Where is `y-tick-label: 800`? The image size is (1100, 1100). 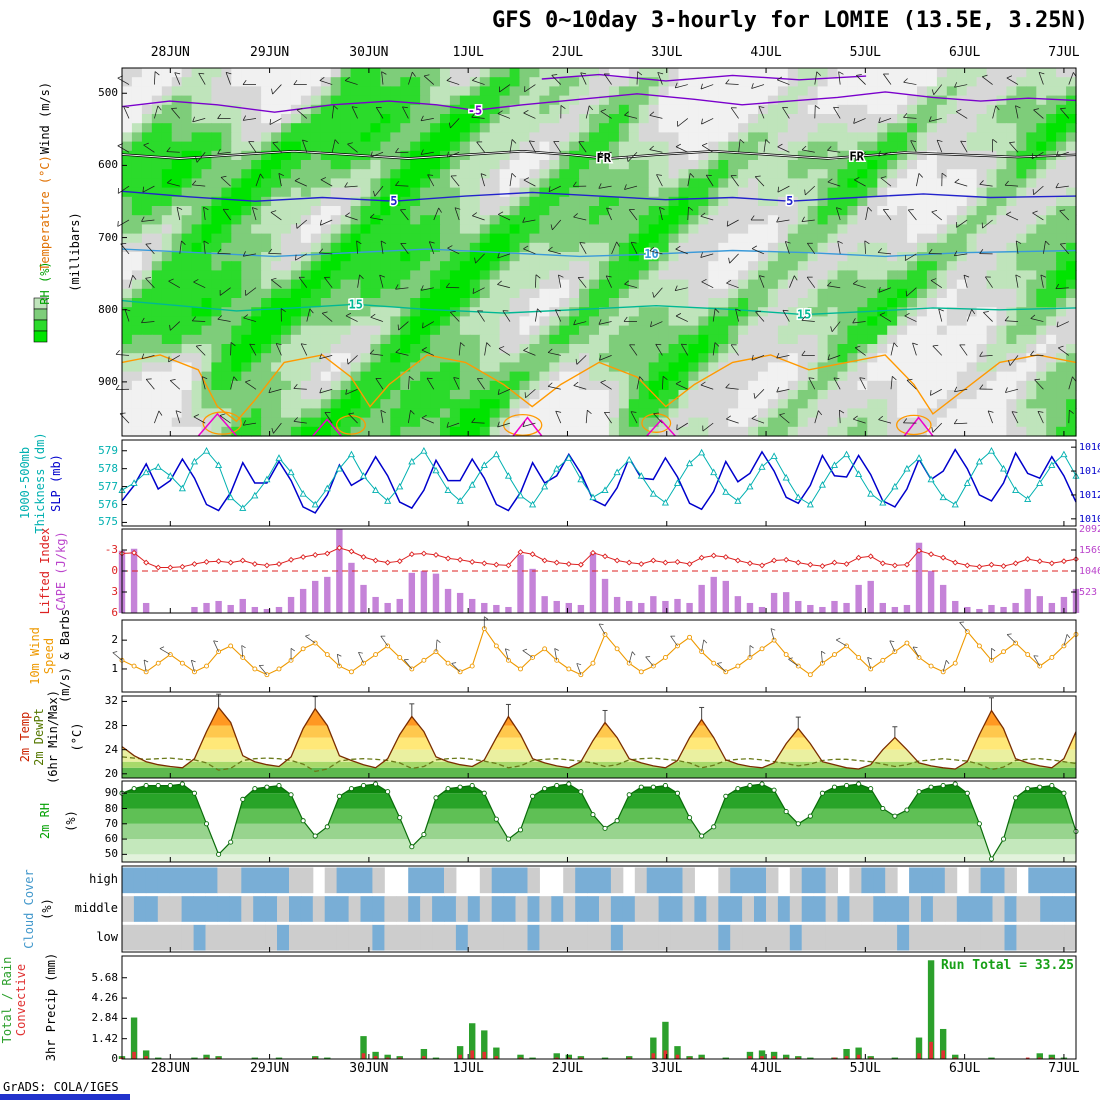 y-tick-label: 800 is located at coordinates (108, 309).